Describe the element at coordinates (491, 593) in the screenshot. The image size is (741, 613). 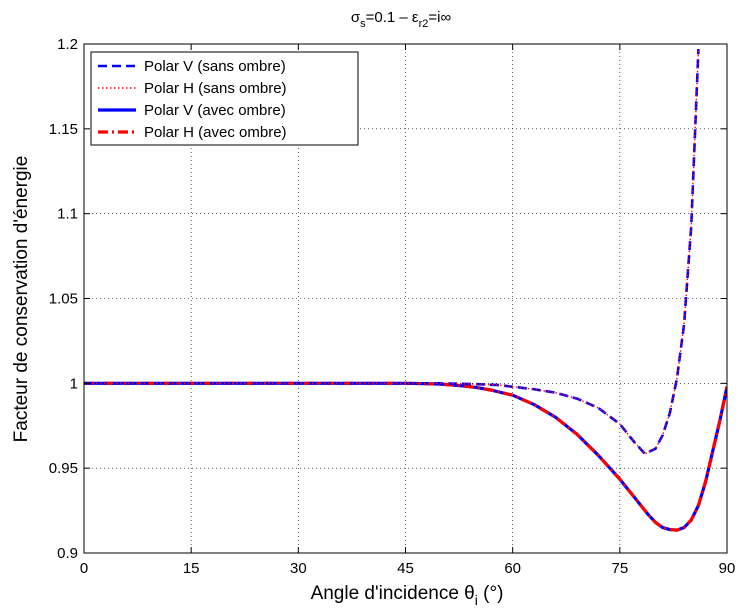
I see `x-axis-title-tail: (°)` at that location.